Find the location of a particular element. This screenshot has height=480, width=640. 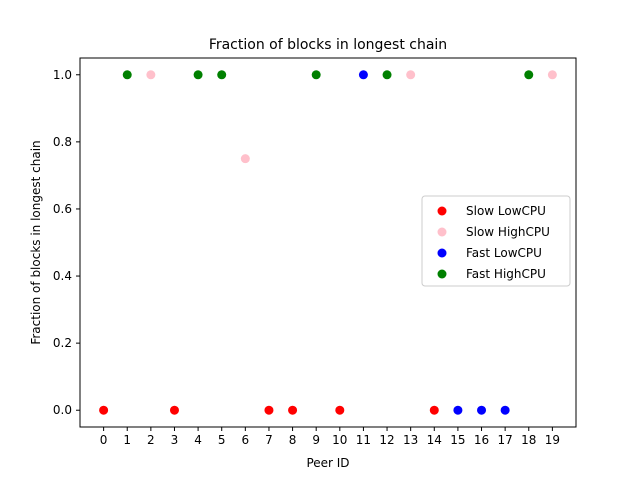

chart-title: Fraction of blocks in longest chain is located at coordinates (328, 45).